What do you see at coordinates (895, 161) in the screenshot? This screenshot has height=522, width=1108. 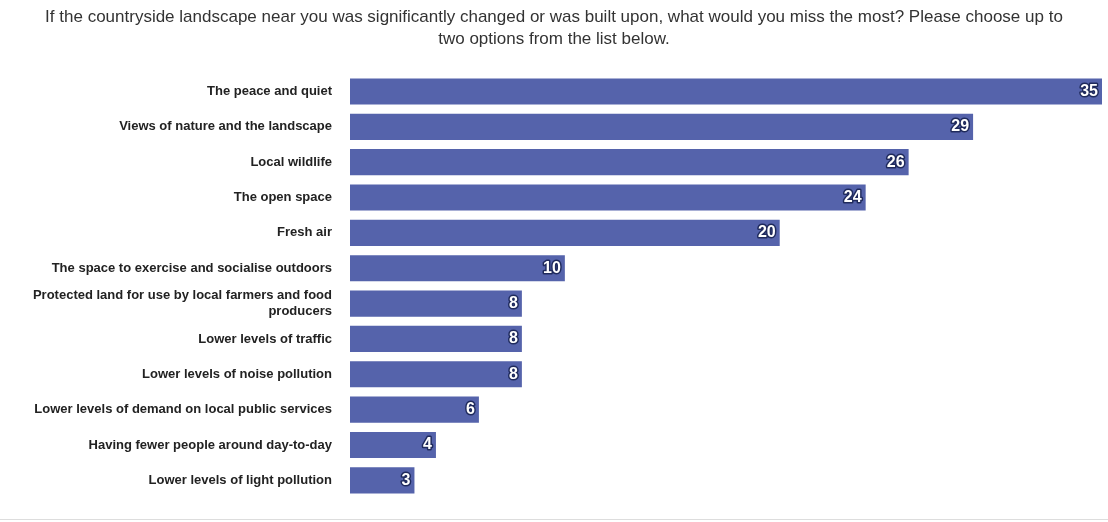 I see `data-label: 26` at bounding box center [895, 161].